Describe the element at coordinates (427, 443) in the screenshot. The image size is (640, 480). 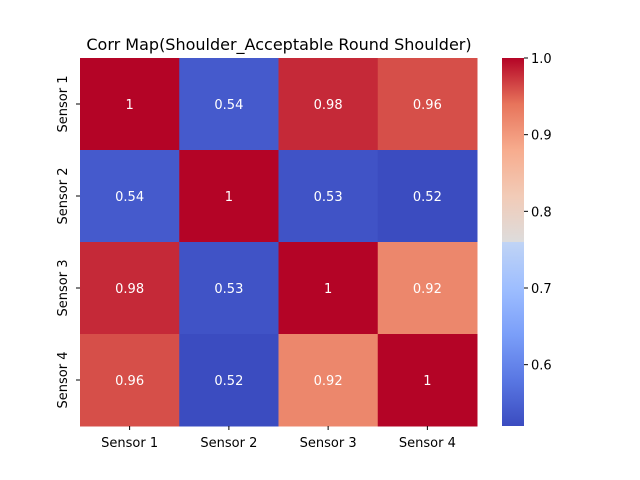
I see `x-tick-label: Sensor 4` at that location.